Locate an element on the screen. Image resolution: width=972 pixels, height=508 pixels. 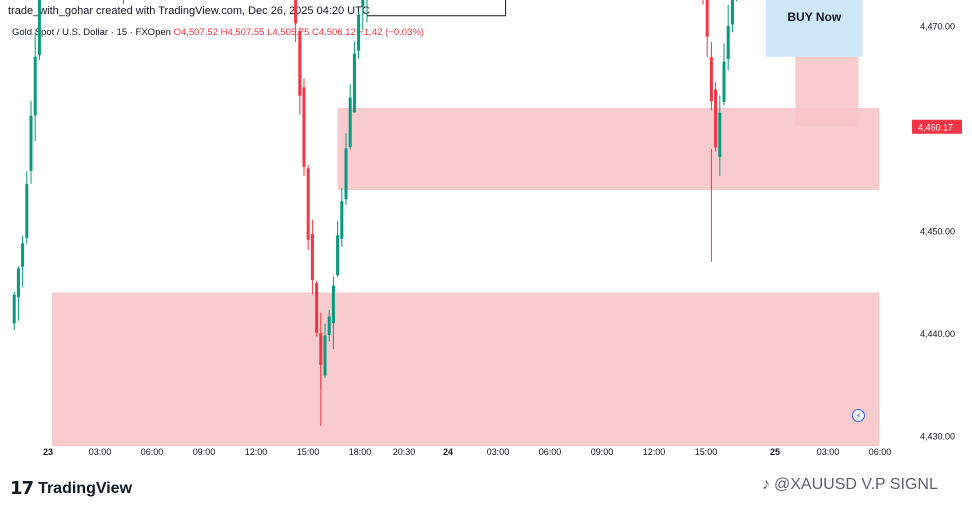
buy-now-box is located at coordinates (814, 28).